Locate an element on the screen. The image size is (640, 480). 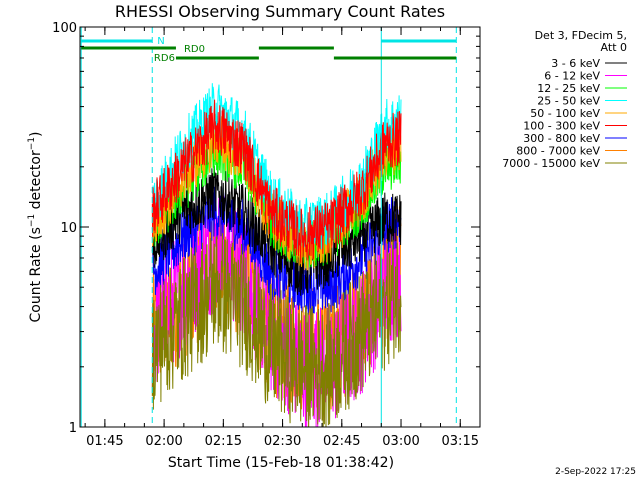
legend-label: 100 - 300 keV is located at coordinates (561, 126).